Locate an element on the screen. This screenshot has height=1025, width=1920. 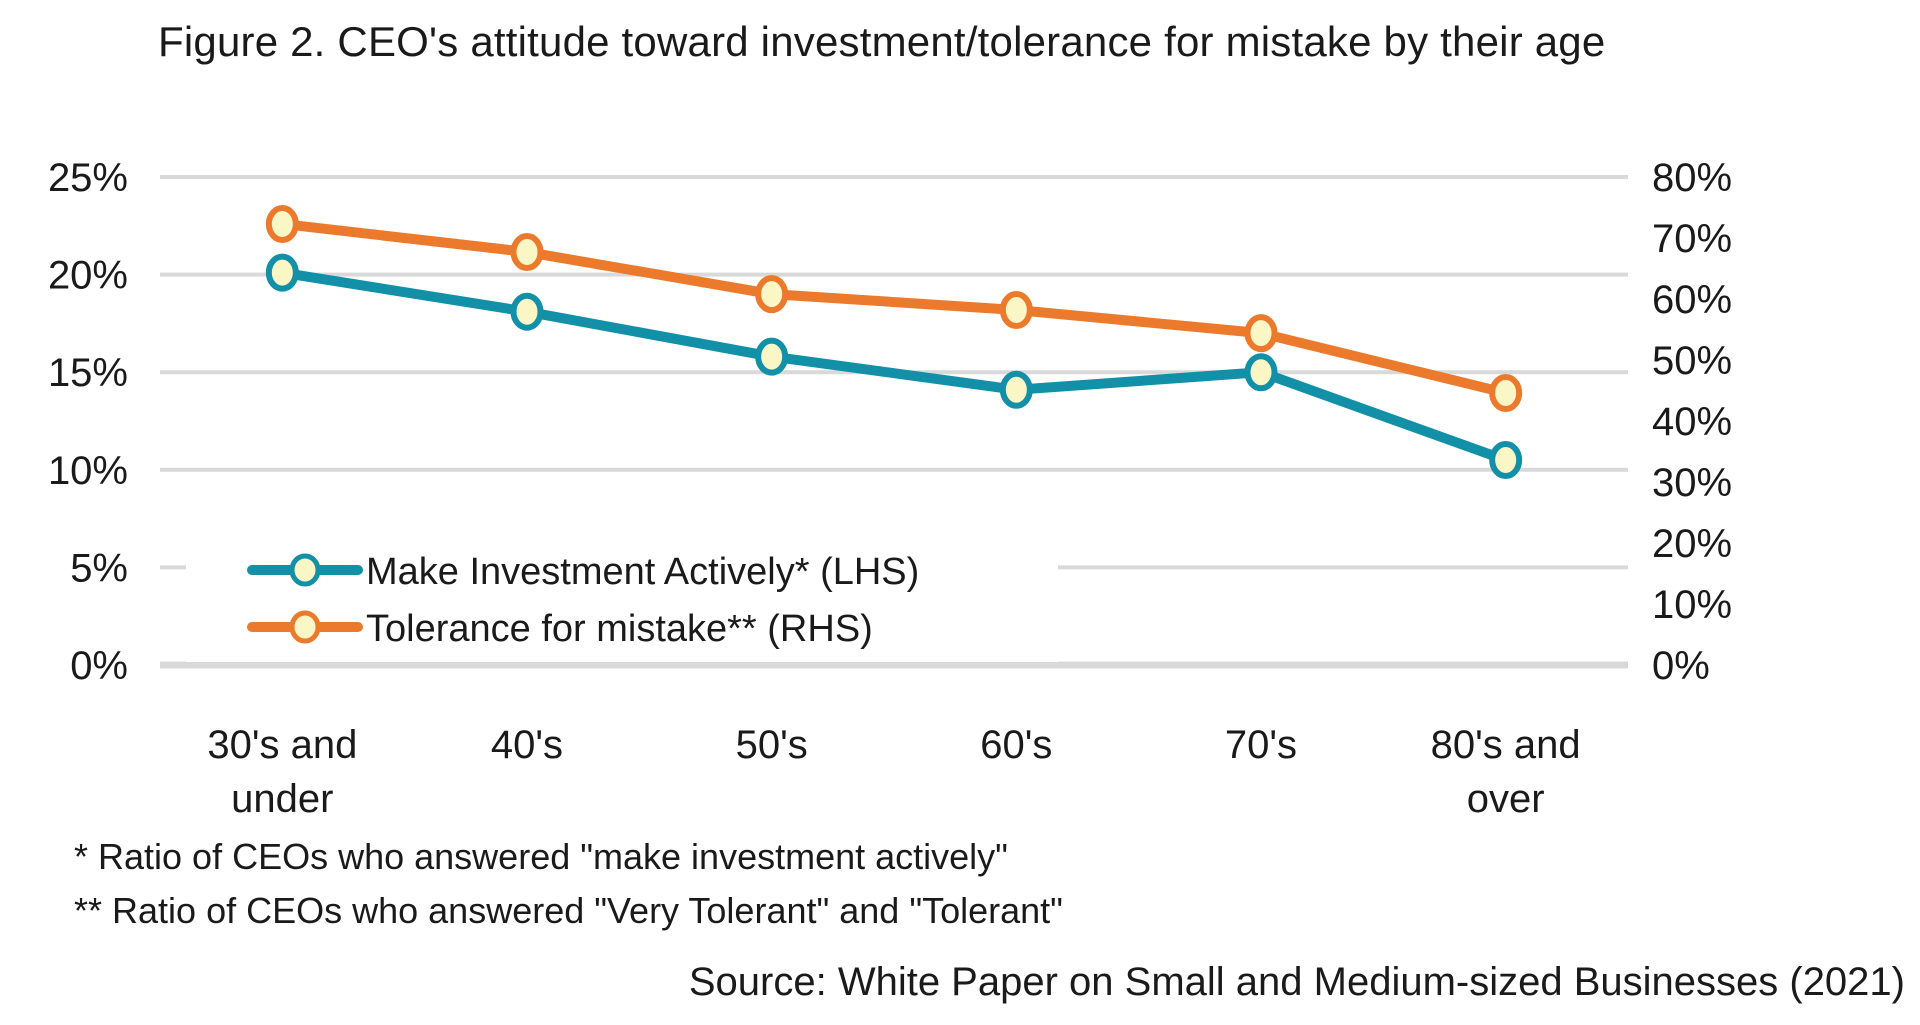
y-axis-label-right: 40% is located at coordinates (1692, 422).